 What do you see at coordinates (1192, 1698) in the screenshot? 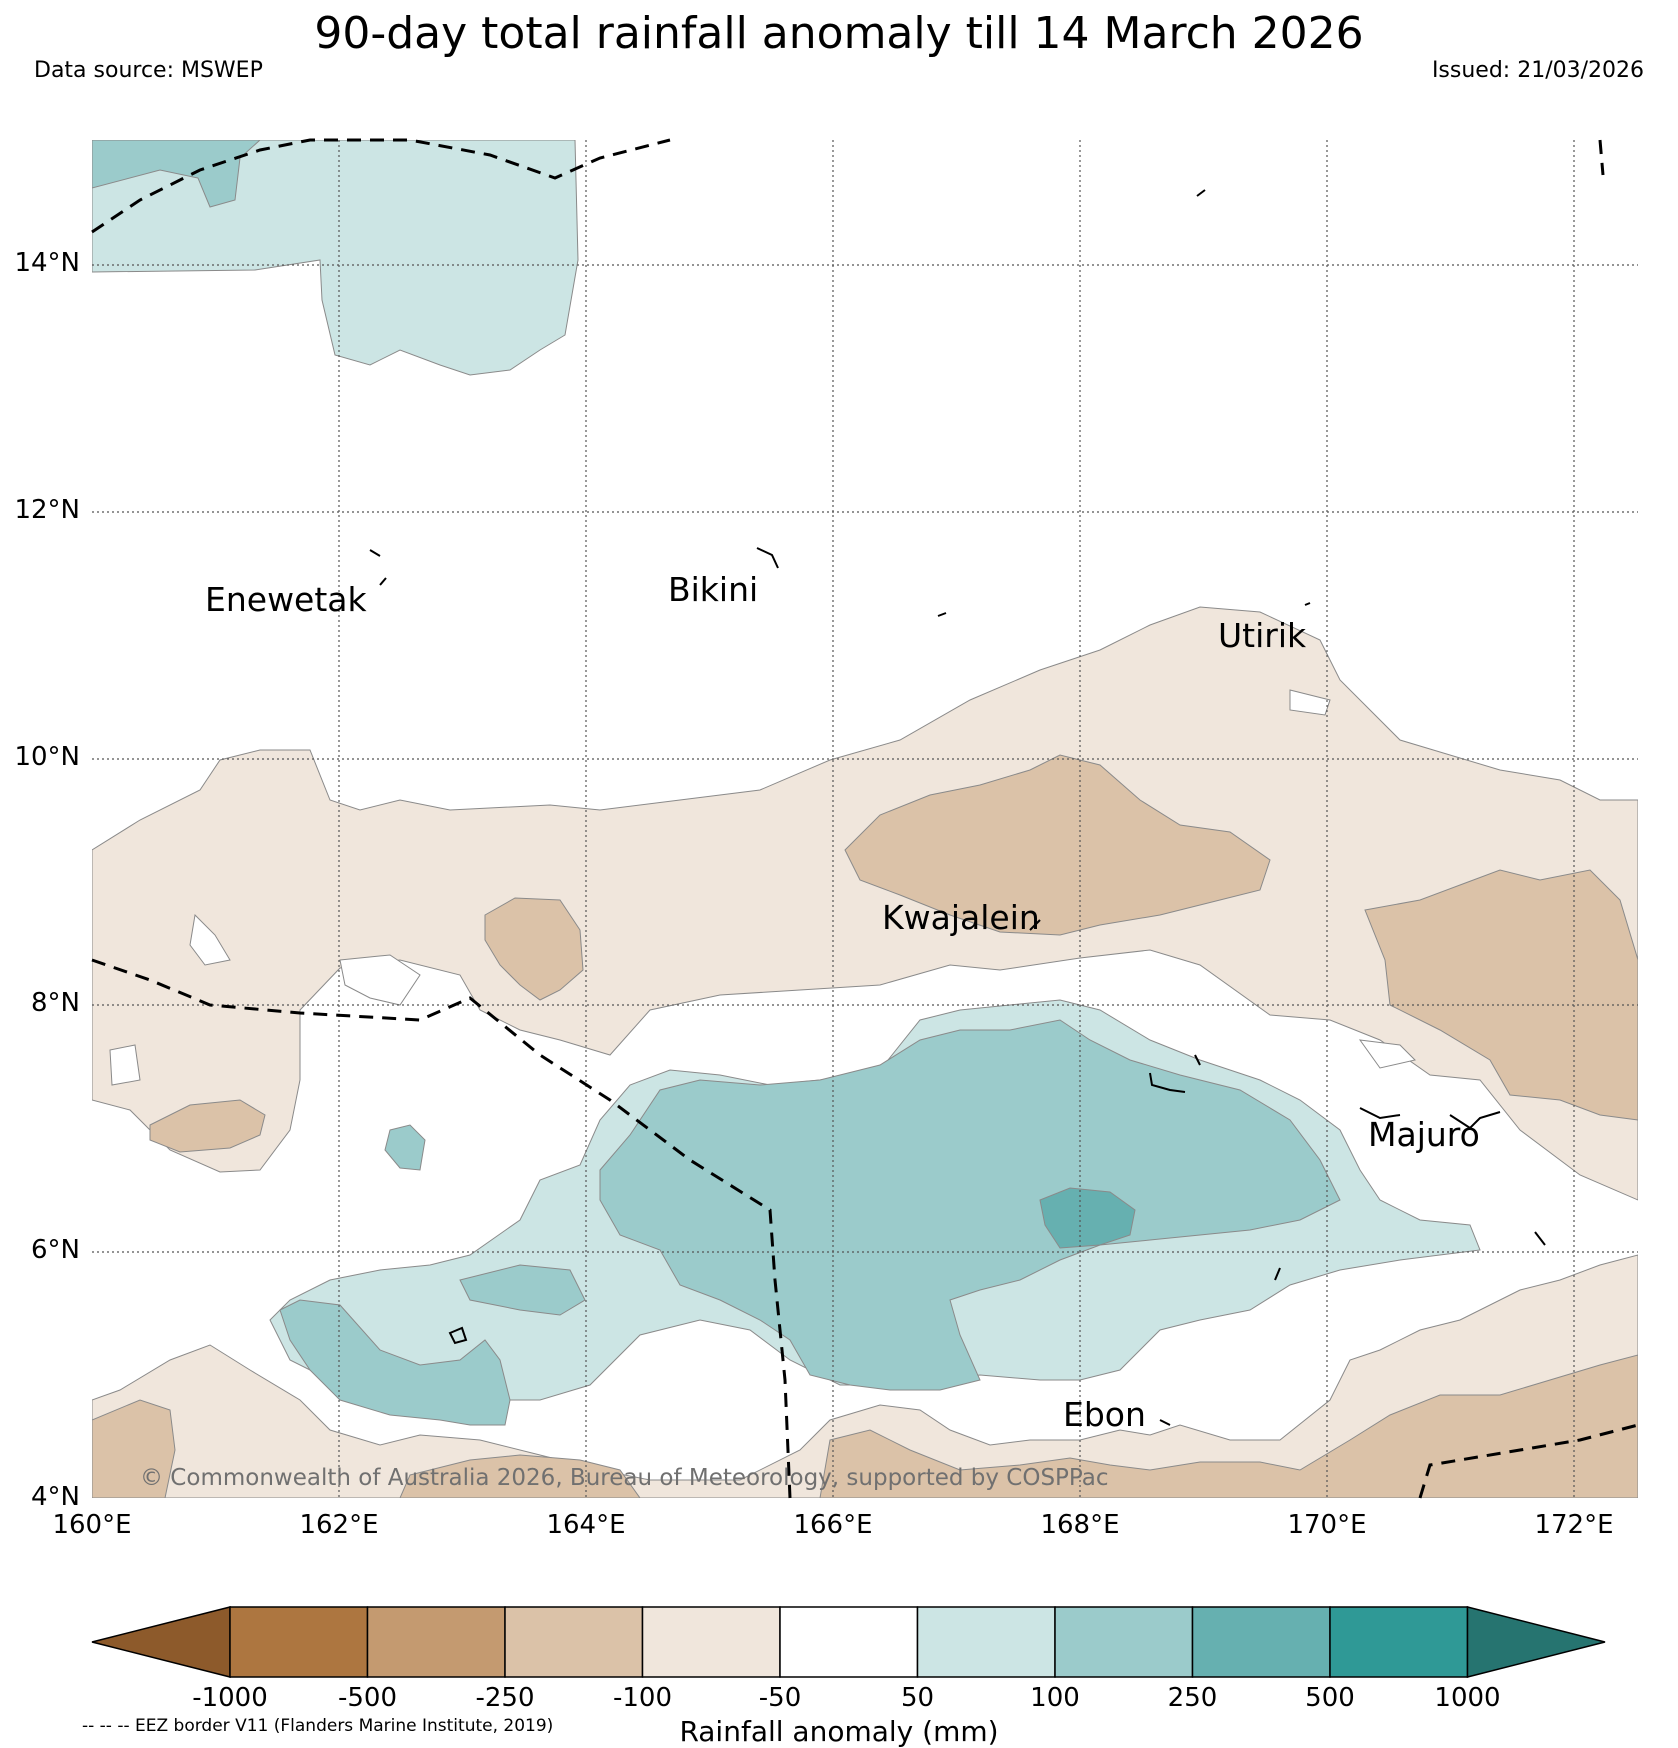
I see `colorbar-tick: 250` at bounding box center [1192, 1698].